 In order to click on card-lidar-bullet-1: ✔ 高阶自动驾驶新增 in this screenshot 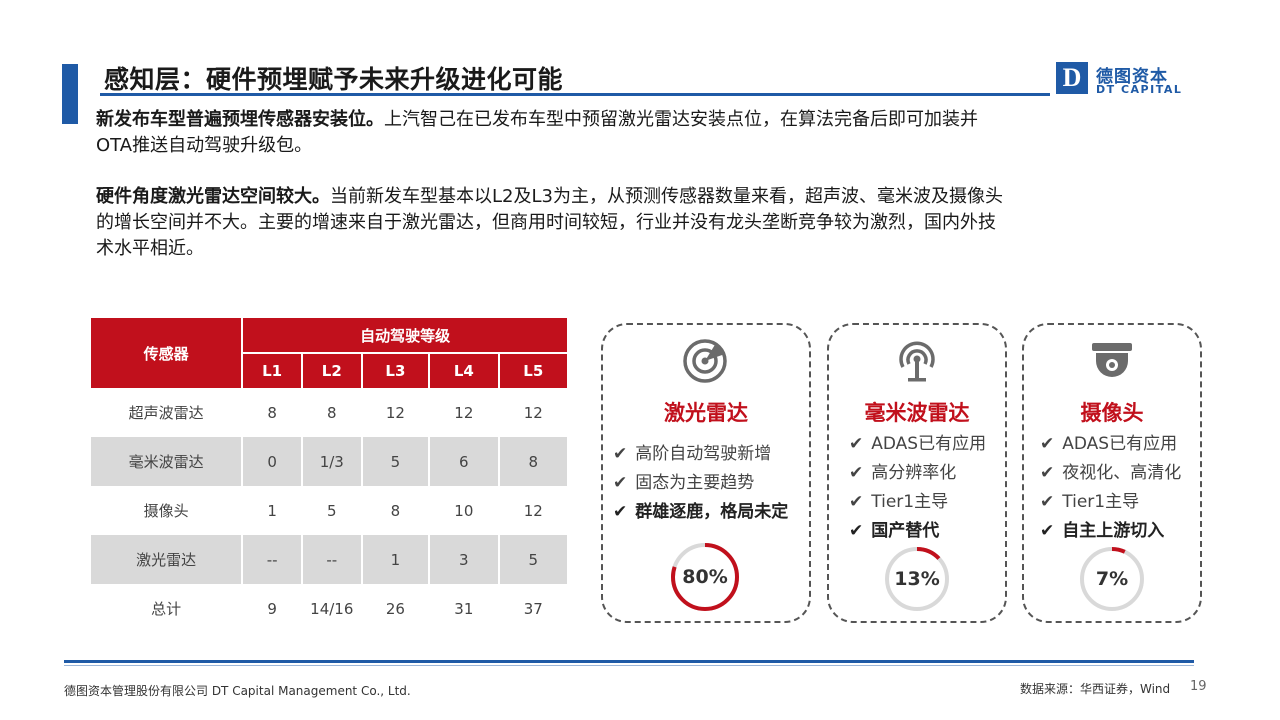, I will do `click(692, 451)`.